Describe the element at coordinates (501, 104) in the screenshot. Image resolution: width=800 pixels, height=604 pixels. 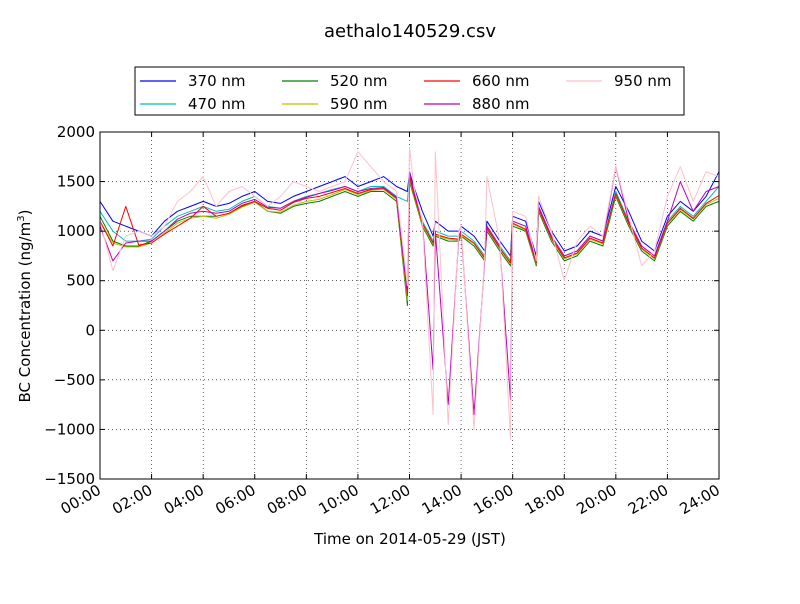
I see `legend-label: 880 nm` at that location.